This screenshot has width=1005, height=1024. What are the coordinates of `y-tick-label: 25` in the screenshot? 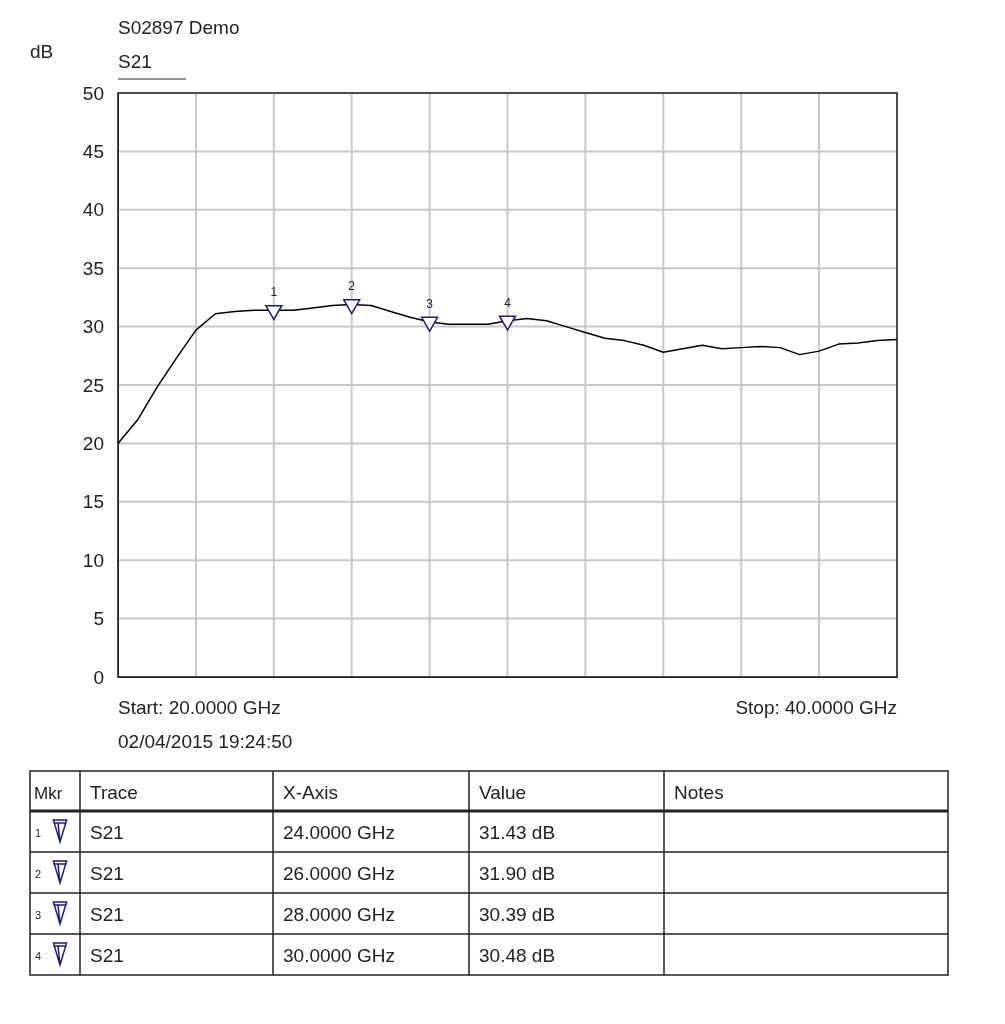 It's located at (93, 385).